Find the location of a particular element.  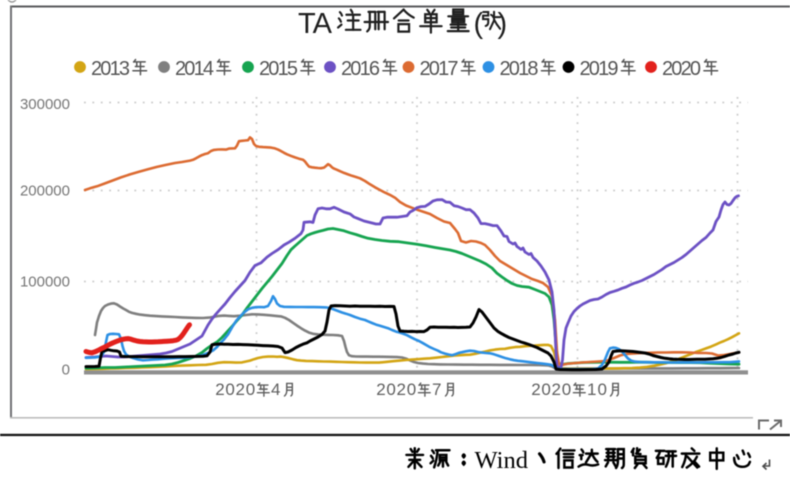

svg-text: 200000 is located at coordinates (45, 191).